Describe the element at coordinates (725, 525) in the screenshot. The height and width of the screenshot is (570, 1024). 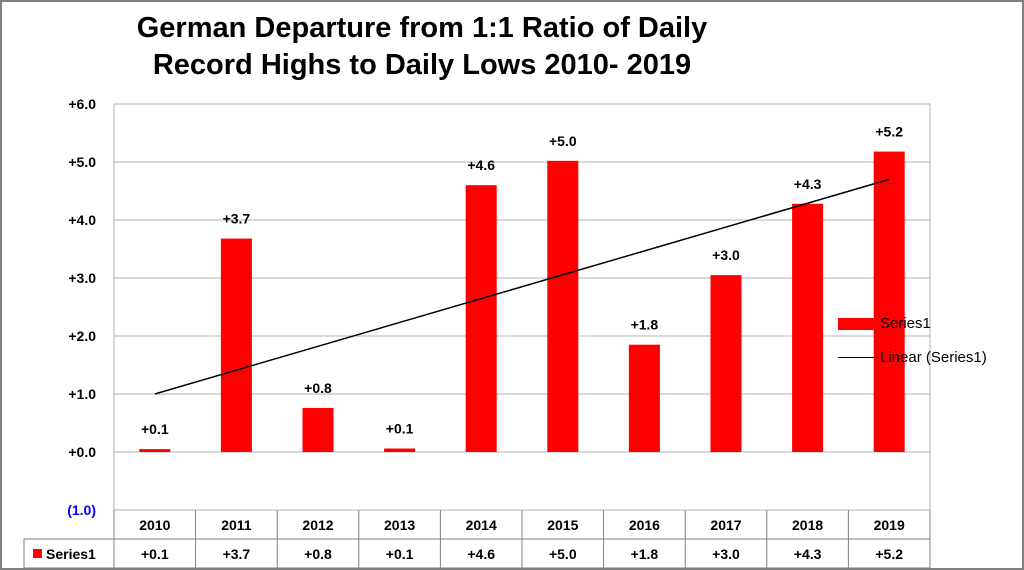
I see `x-tick-label: 2017` at that location.